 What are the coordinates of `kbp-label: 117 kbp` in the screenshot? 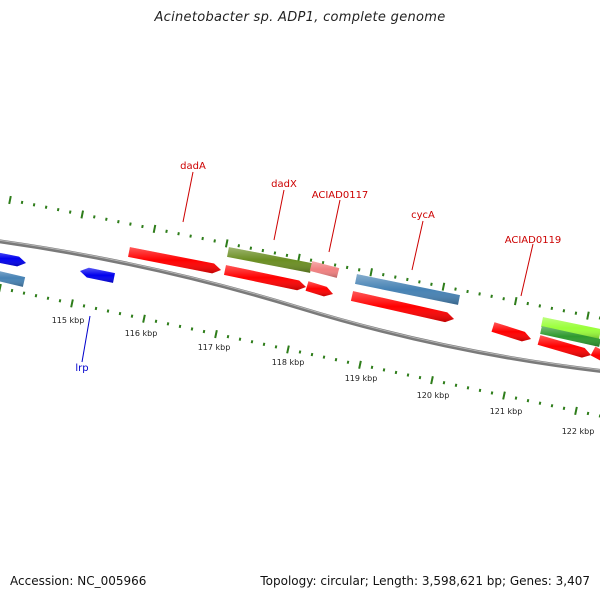 It's located at (214, 347).